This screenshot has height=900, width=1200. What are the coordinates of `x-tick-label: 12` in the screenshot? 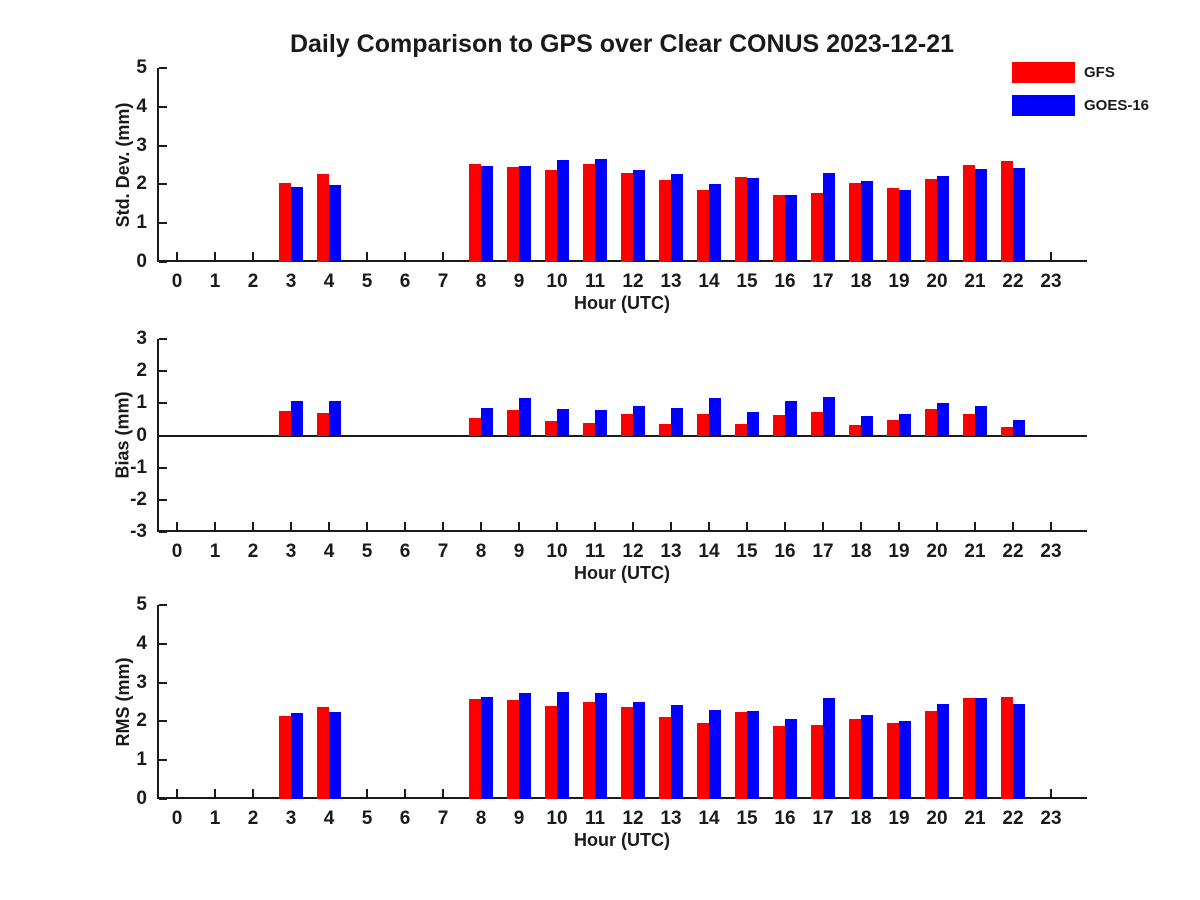 It's located at (633, 551).